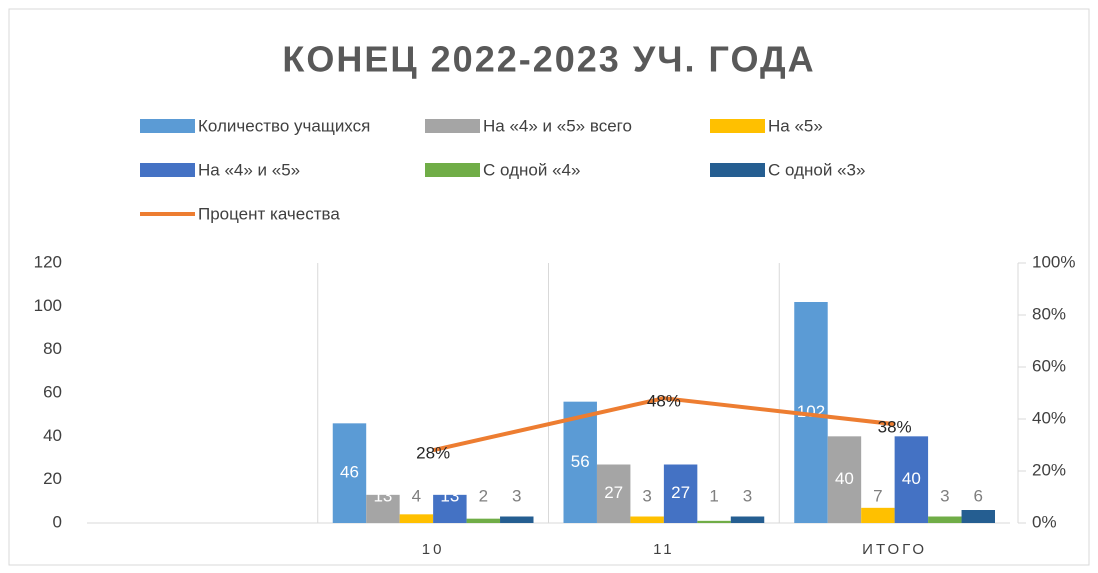  Describe the element at coordinates (1049, 365) in the screenshot. I see `y2-tick-label: 60%` at that location.